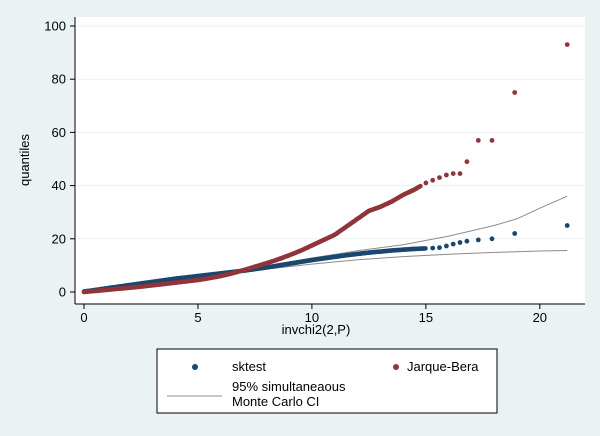 The width and height of the screenshot is (600, 436). I want to click on y-tick-label: 20, so click(59, 238).